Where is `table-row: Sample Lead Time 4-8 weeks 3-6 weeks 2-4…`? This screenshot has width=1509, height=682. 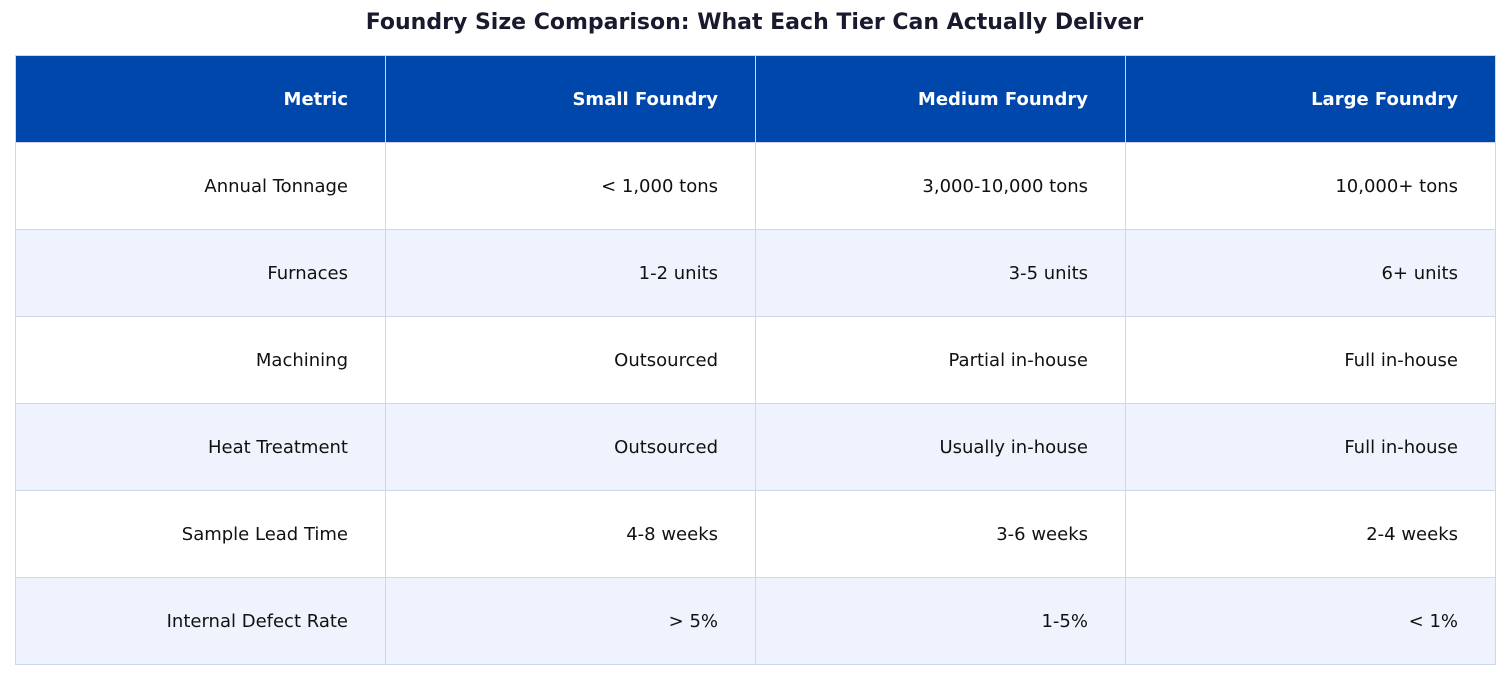
table-row: Sample Lead Time 4-8 weeks 3-6 weeks 2-4… is located at coordinates (755, 534).